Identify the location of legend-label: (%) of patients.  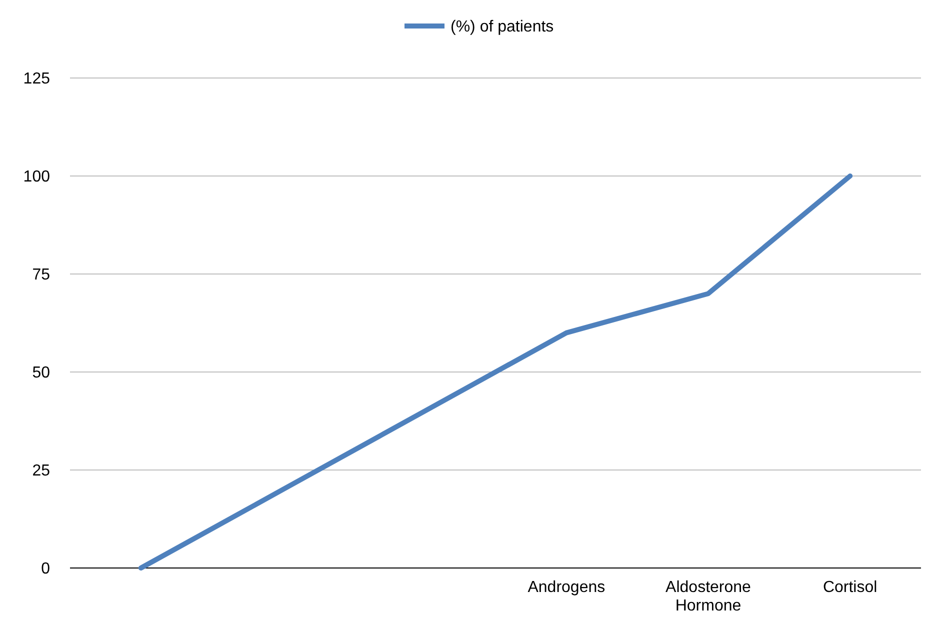
(502, 27).